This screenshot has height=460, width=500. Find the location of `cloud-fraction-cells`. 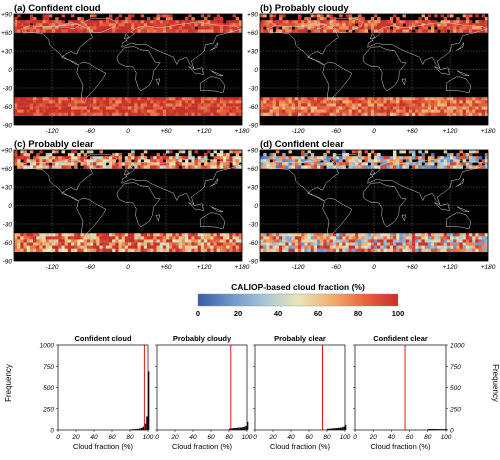

cloud-fraction-cells is located at coordinates (128, 65).